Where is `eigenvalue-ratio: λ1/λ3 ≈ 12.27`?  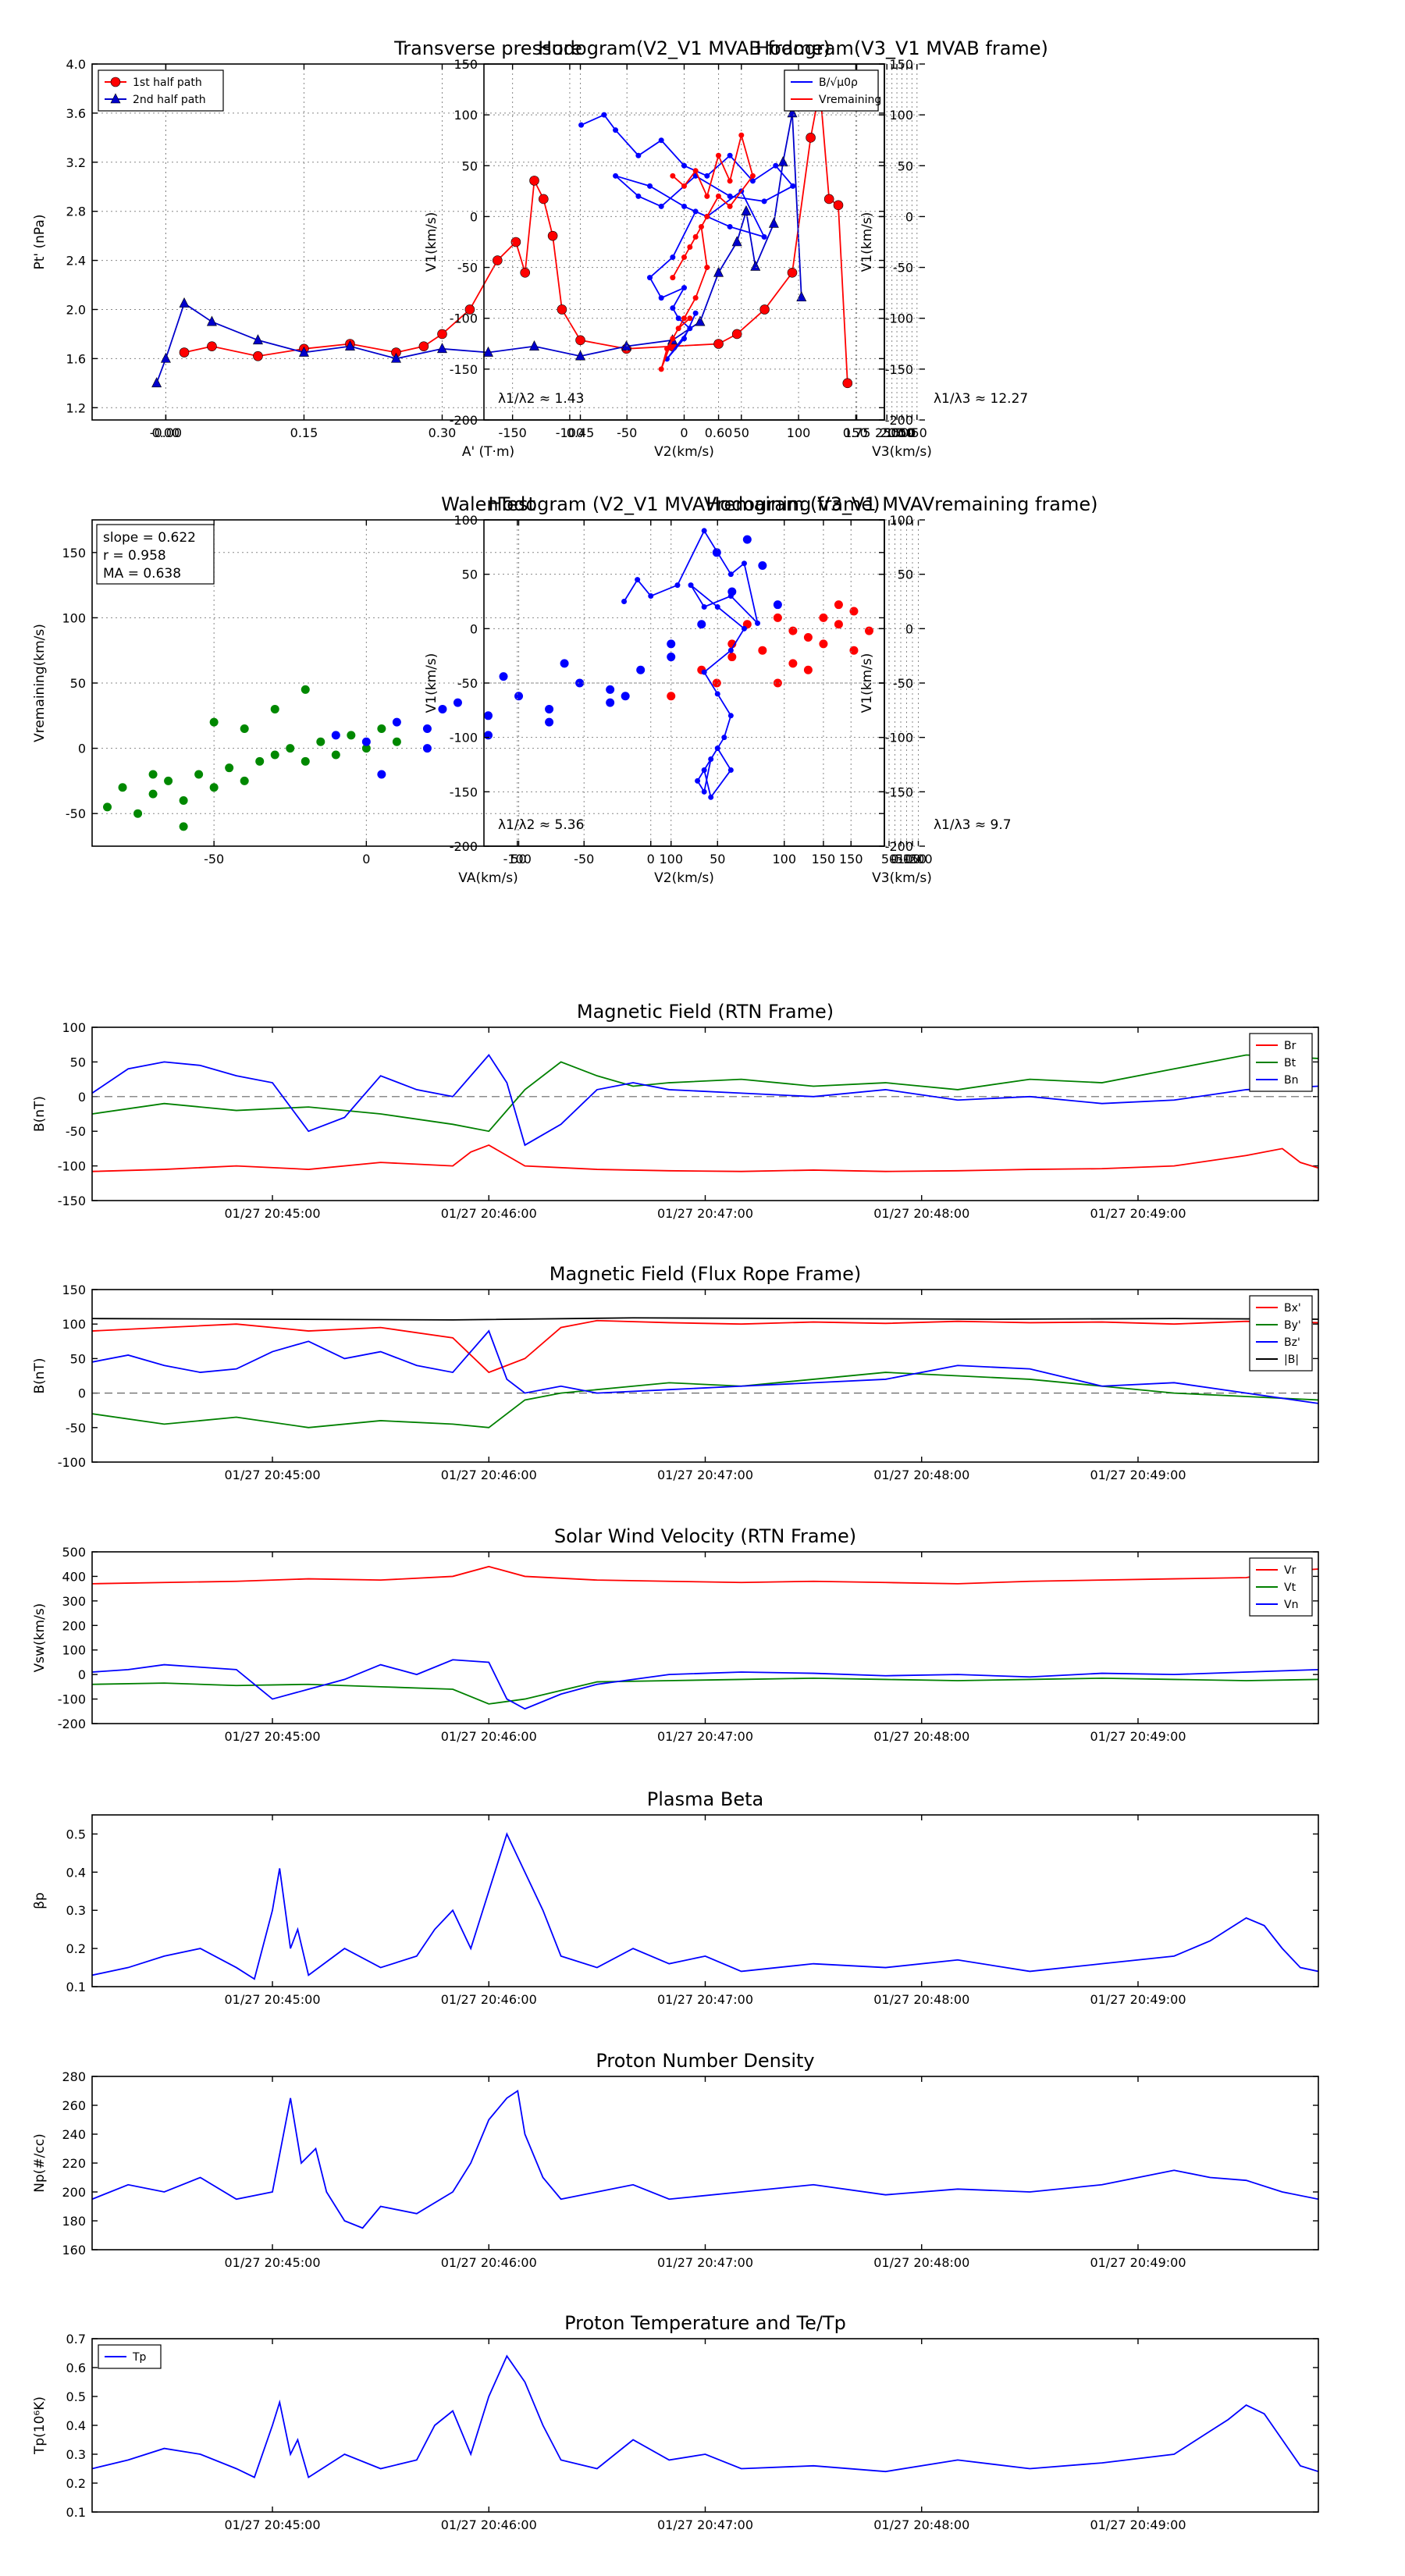
eigenvalue-ratio: λ1/λ3 ≈ 12.27 is located at coordinates (981, 399).